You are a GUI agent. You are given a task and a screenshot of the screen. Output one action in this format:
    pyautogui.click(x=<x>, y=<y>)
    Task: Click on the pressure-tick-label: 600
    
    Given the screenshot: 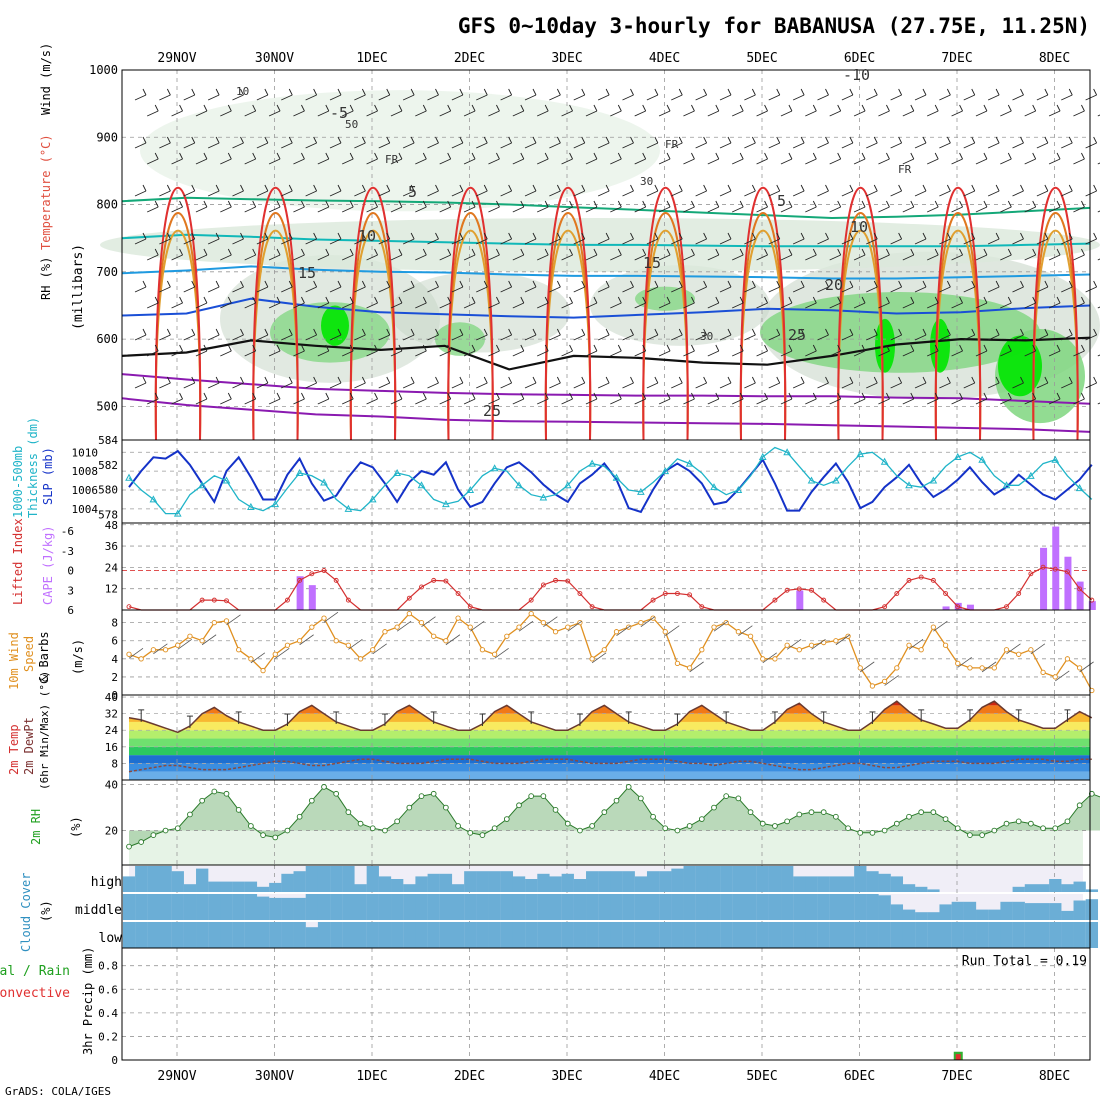 What is the action you would take?
    pyautogui.click(x=107, y=339)
    